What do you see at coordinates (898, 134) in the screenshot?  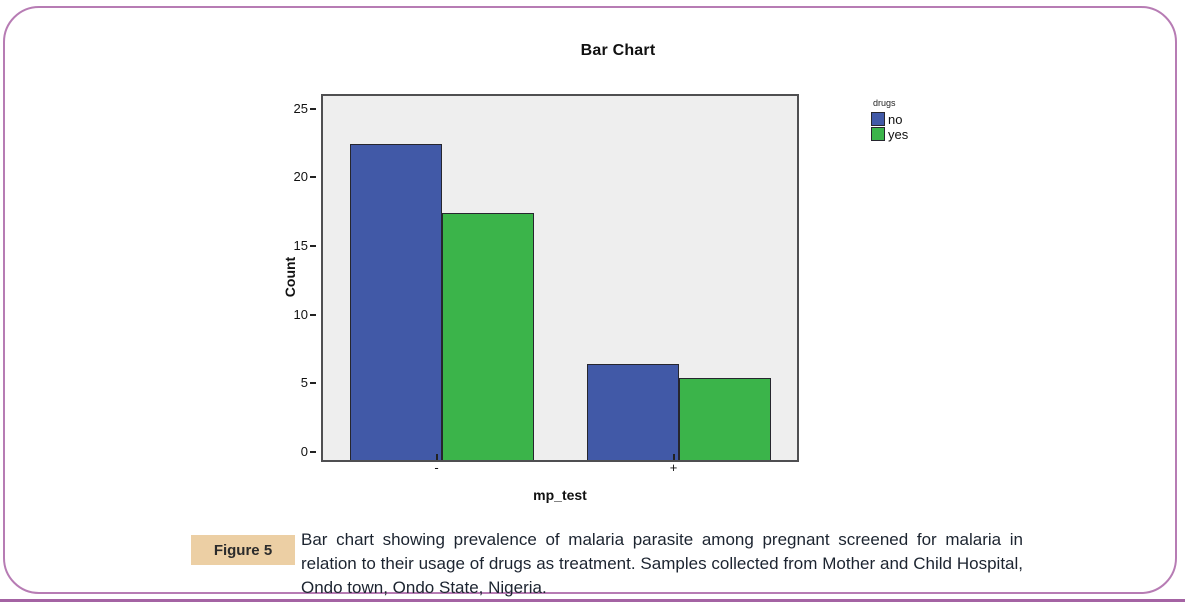 I see `legend-label: yes` at bounding box center [898, 134].